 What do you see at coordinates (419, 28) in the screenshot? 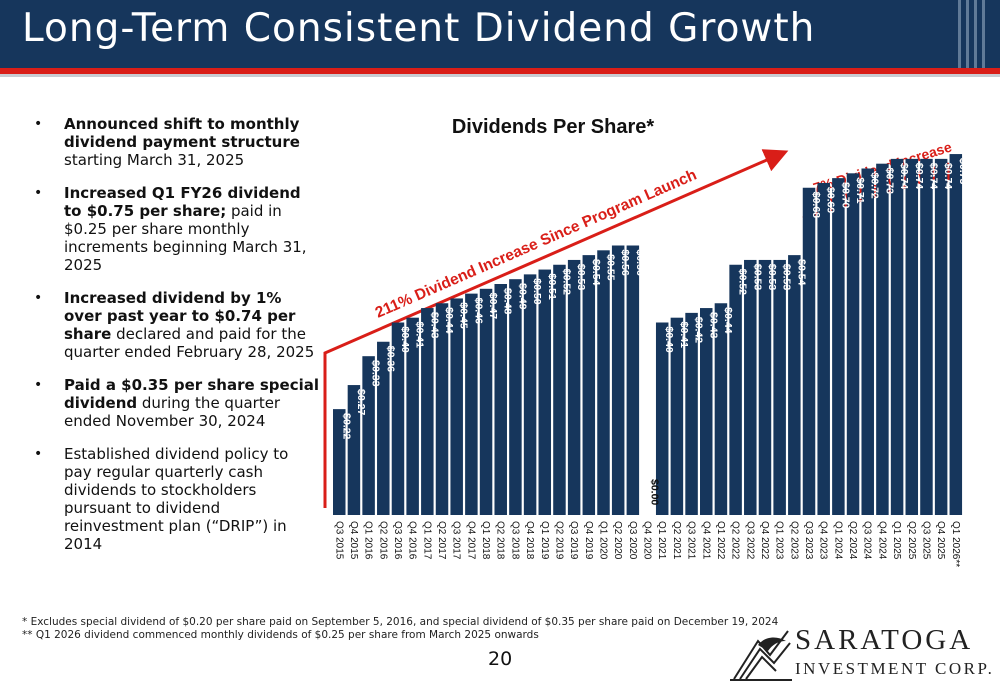
I see `slide-title: Long-Term Consistent Dividend Growth` at bounding box center [419, 28].